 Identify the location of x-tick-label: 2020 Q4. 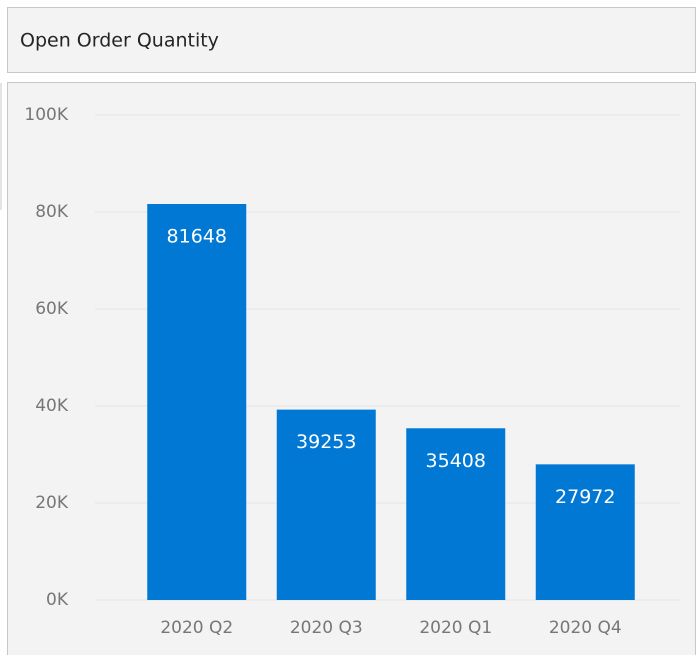
(585, 628).